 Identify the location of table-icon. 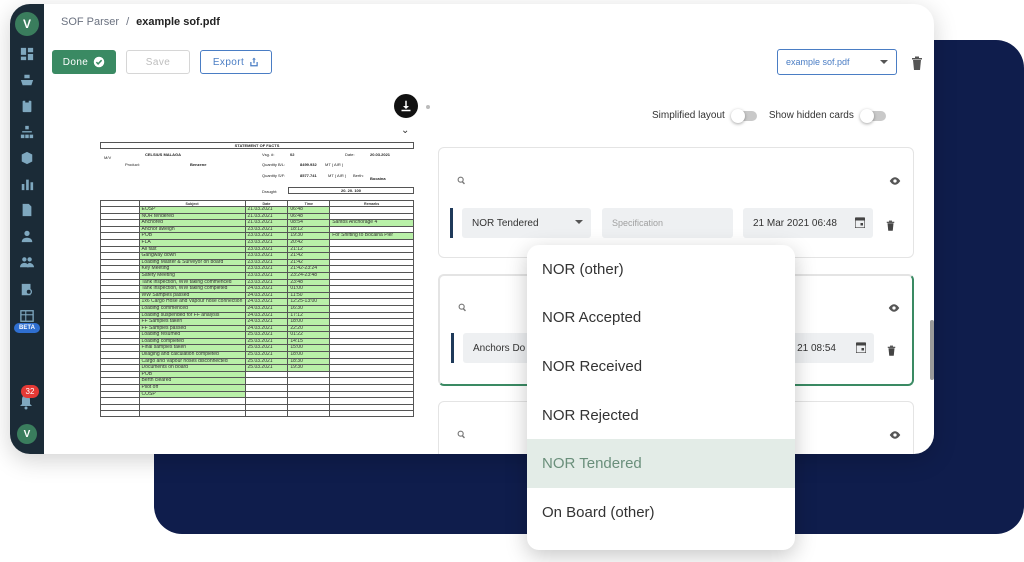
(27, 316).